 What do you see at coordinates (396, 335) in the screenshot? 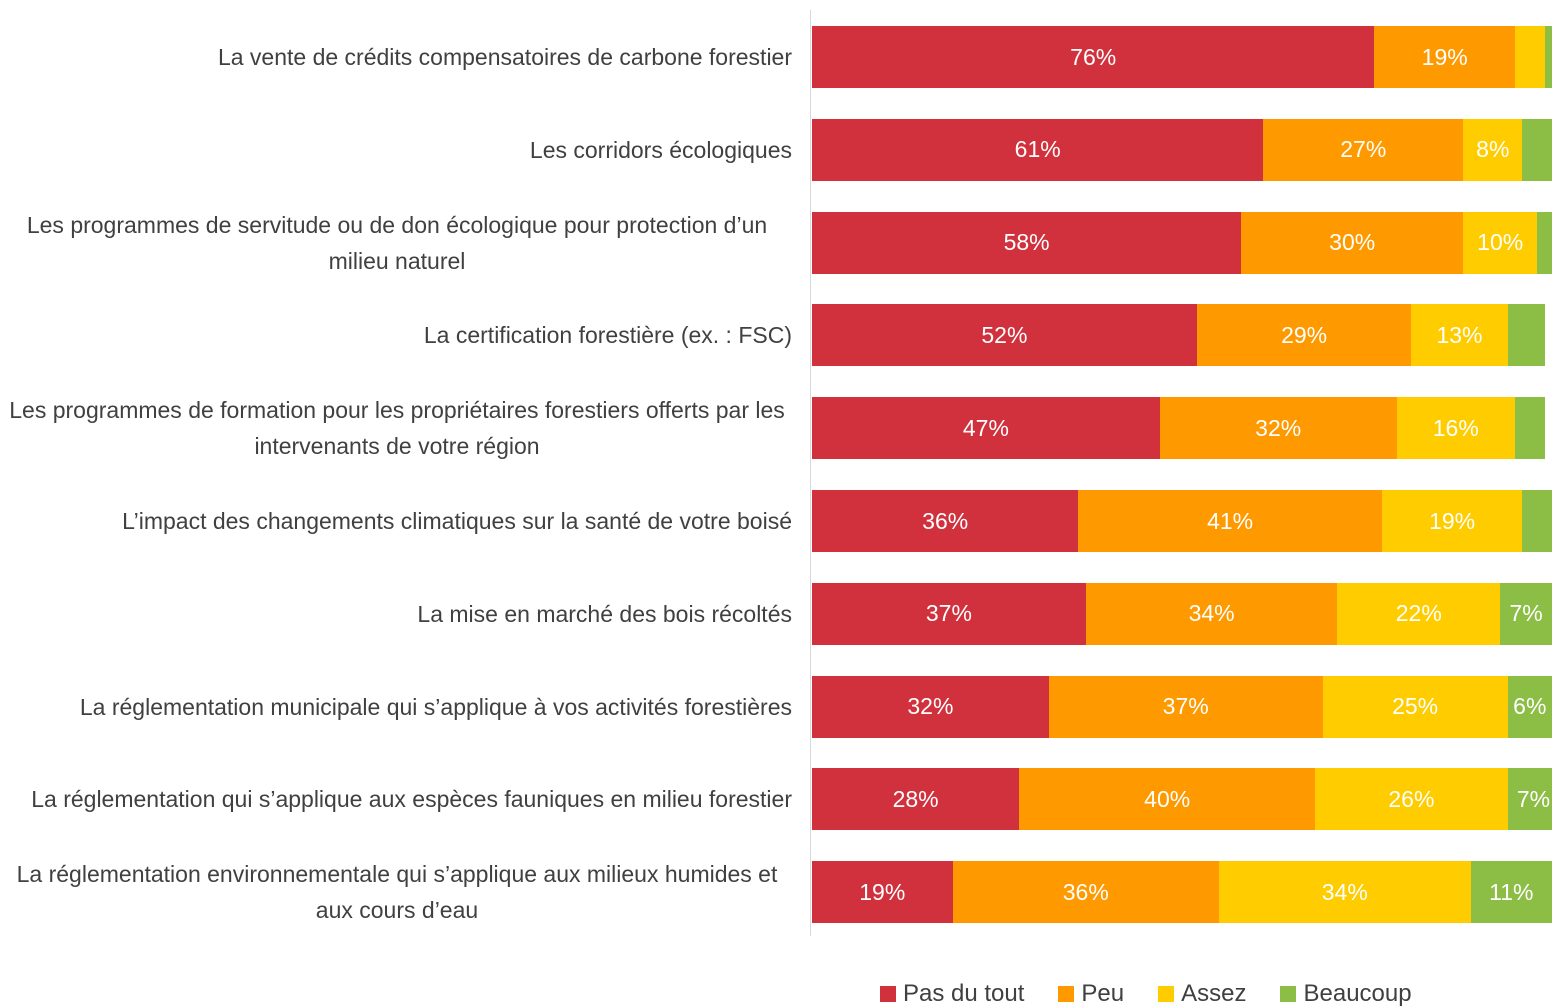
I see `category-label-box: La certification forestière (ex. : FSC)` at bounding box center [396, 335].